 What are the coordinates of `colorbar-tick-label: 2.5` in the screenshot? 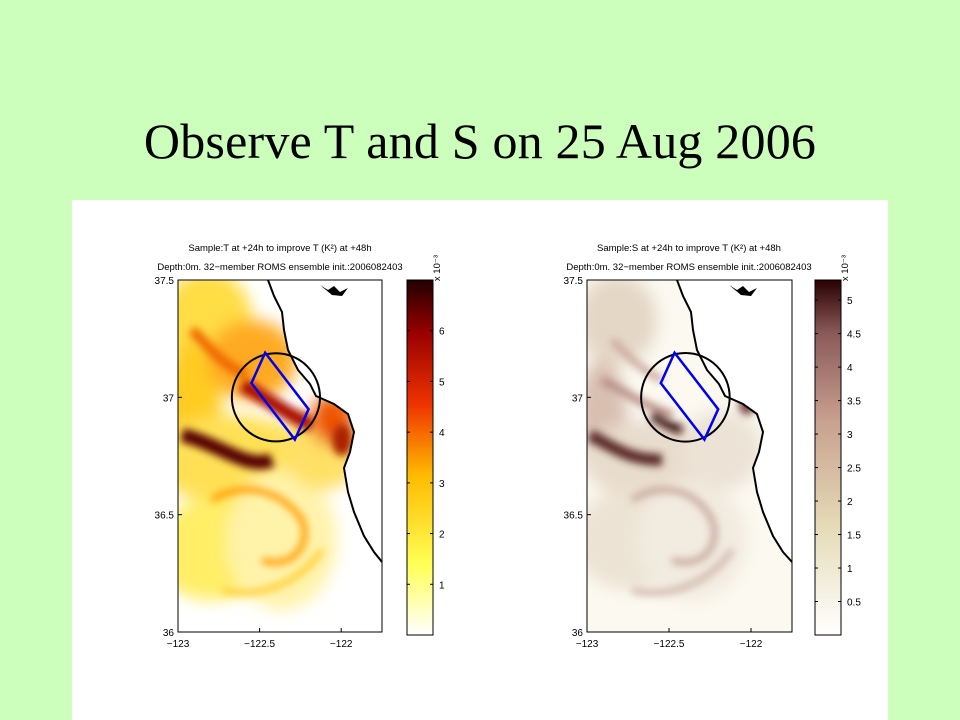 It's located at (854, 469).